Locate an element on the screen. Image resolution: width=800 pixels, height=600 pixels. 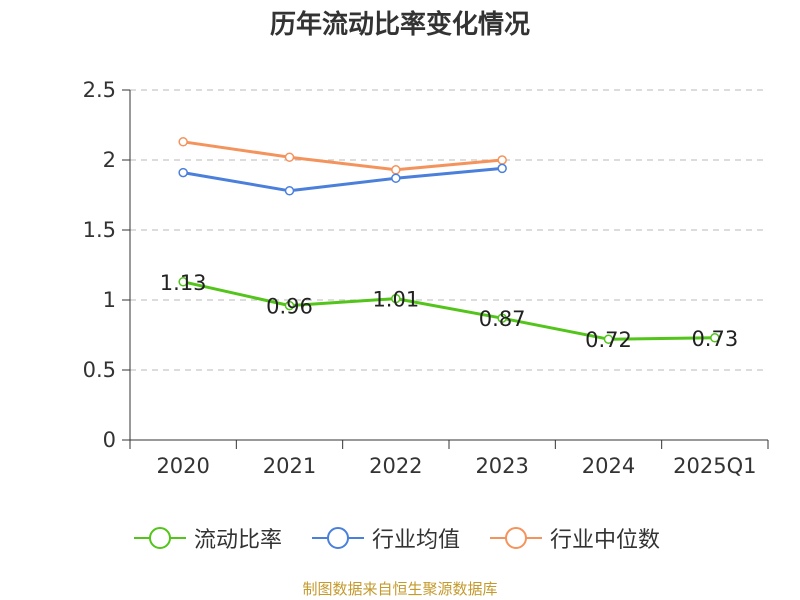
legend-industry-mean-label: 行业均值 is located at coordinates (416, 540).